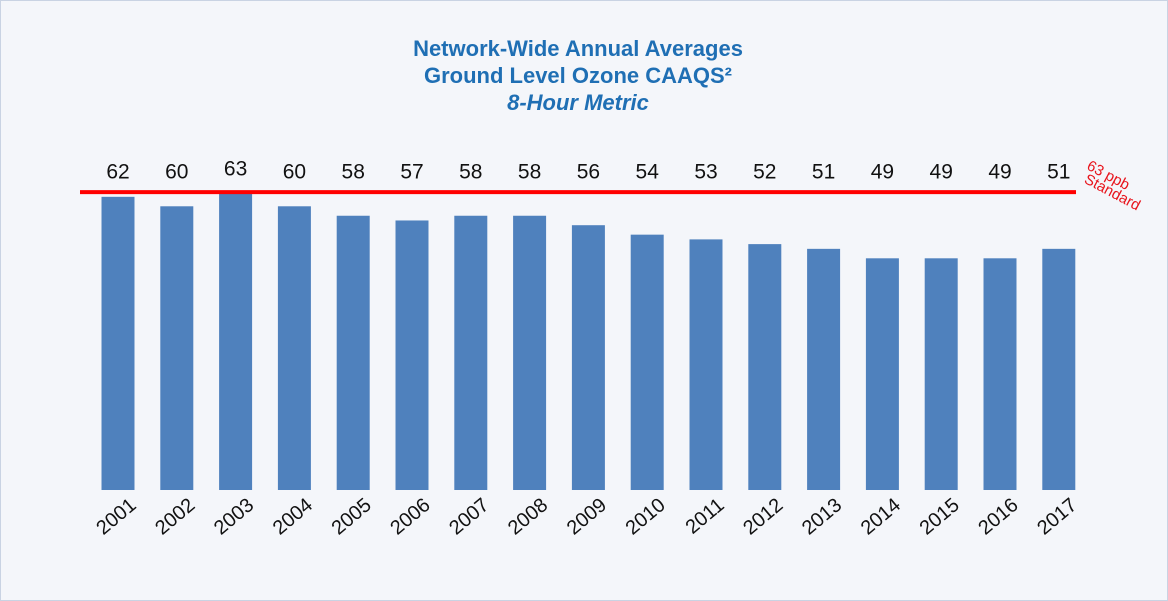 The image size is (1168, 601). Describe the element at coordinates (411, 172) in the screenshot. I see `data-label: 57` at that location.